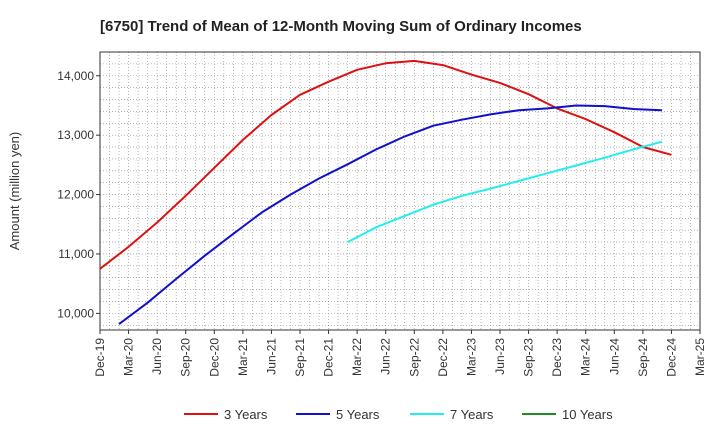  I want to click on series-line-7-years, so click(505, 191).